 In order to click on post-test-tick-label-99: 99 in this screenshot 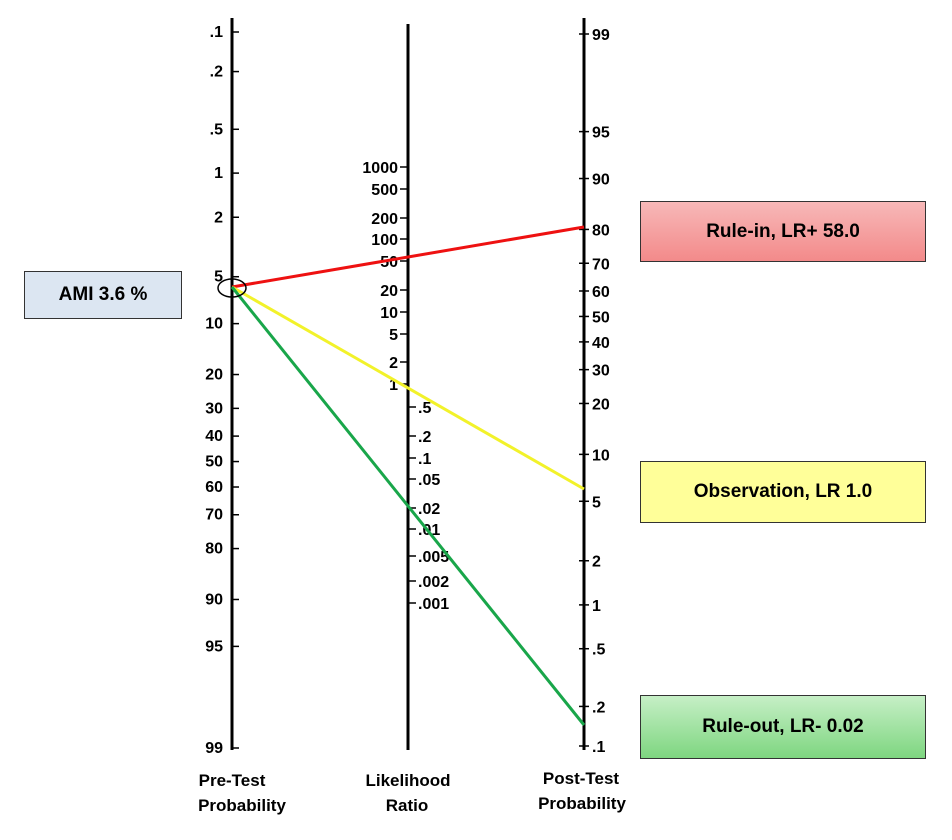, I will do `click(601, 35)`.